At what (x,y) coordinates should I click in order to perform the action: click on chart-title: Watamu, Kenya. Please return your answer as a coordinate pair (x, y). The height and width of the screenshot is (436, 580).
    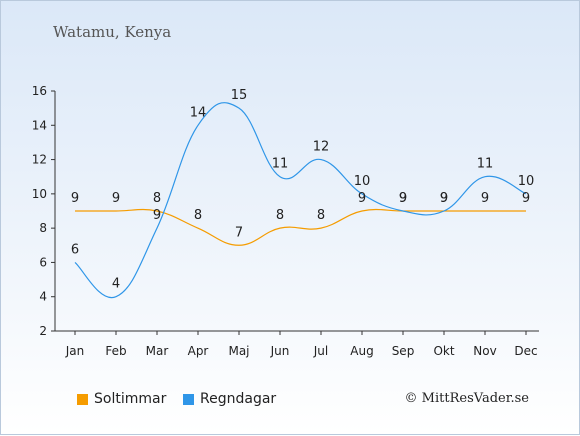
    Looking at the image, I should click on (112, 32).